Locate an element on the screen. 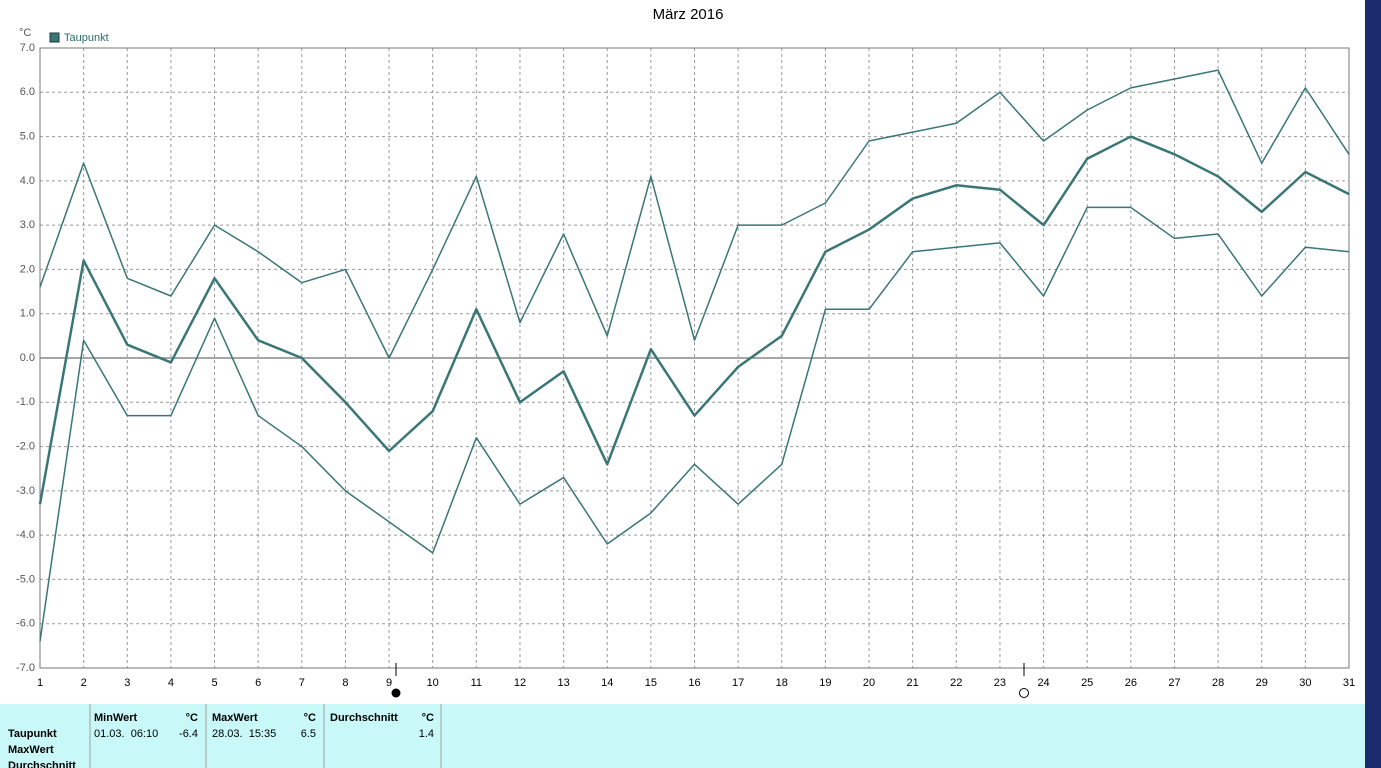 This screenshot has height=768, width=1381. row-label: Durchschnitt is located at coordinates (42, 764).